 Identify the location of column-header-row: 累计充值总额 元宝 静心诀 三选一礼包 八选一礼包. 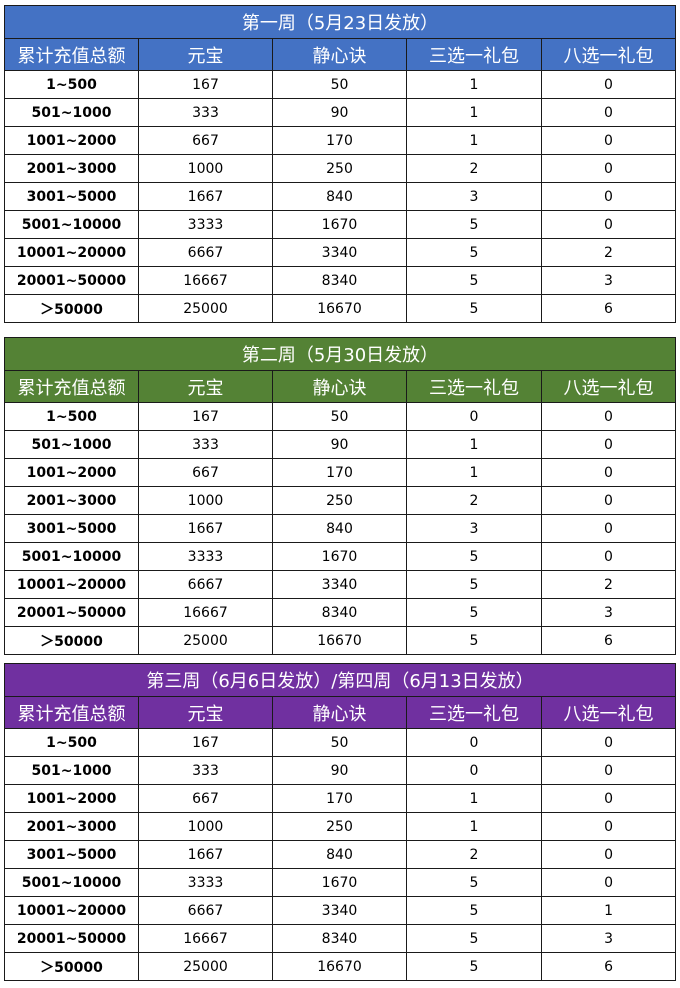
(340, 54).